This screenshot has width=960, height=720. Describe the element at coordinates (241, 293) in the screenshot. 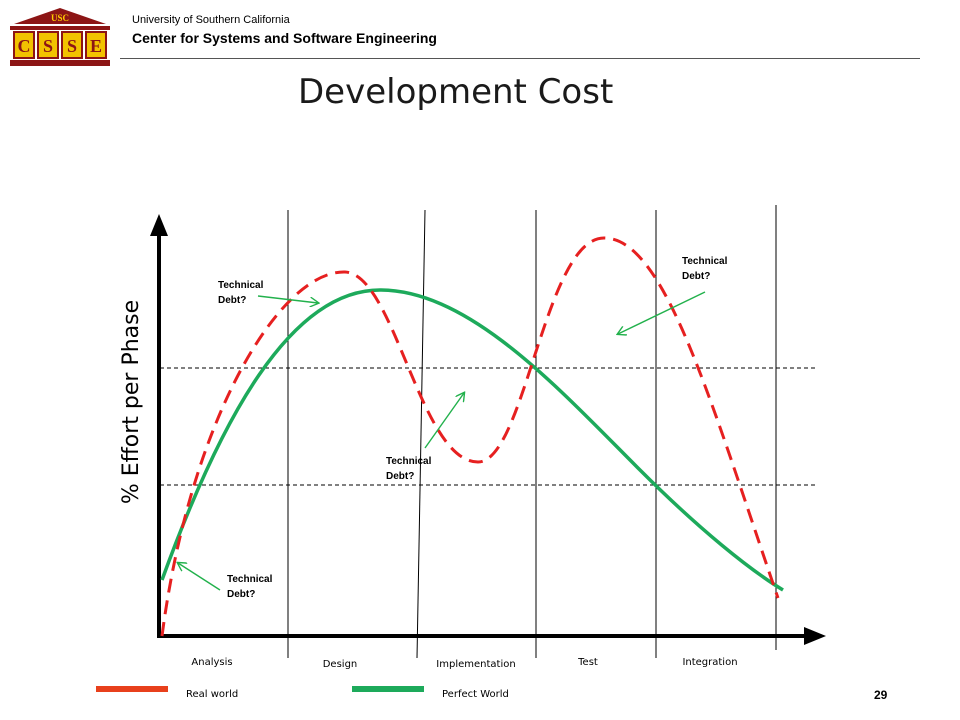

I see `tech-debt-label-1: Technical Debt?` at that location.